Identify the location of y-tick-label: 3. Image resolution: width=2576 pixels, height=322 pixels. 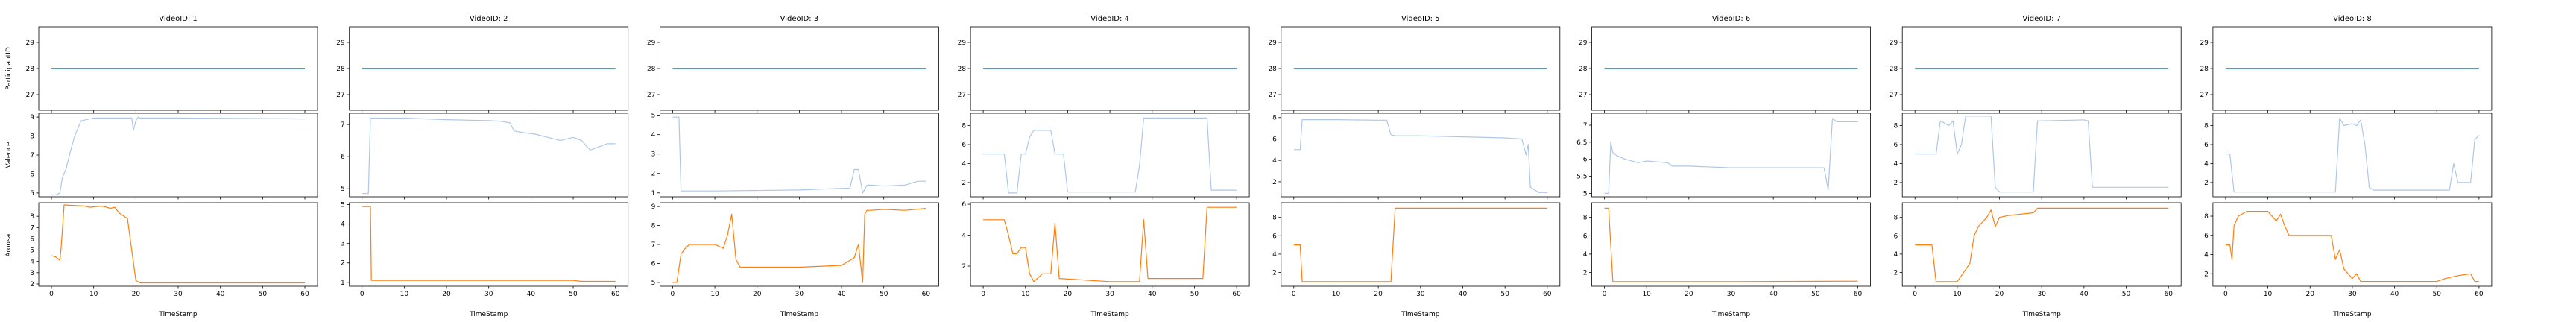
(32, 274).